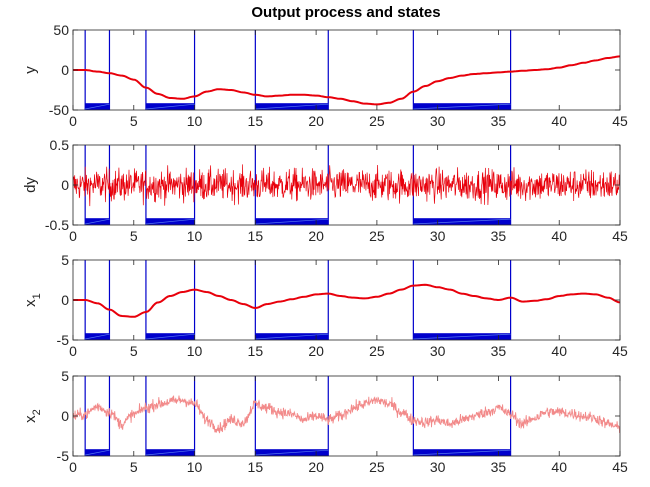  What do you see at coordinates (57, 225) in the screenshot?
I see `y-tick-label: -0.5` at bounding box center [57, 225].